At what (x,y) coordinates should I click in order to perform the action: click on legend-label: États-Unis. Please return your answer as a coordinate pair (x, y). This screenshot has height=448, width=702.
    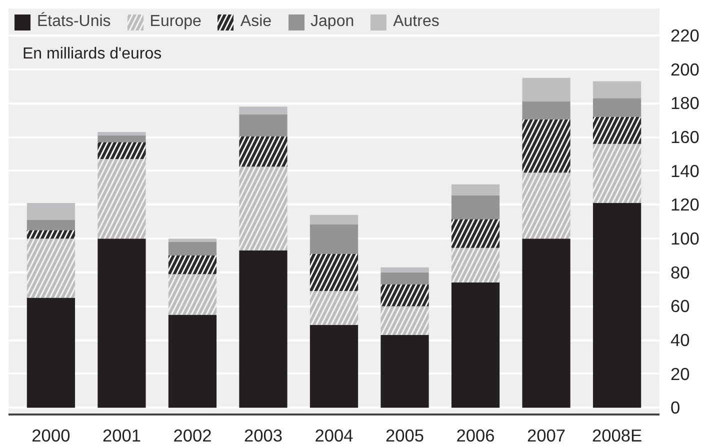
    Looking at the image, I should click on (74, 22).